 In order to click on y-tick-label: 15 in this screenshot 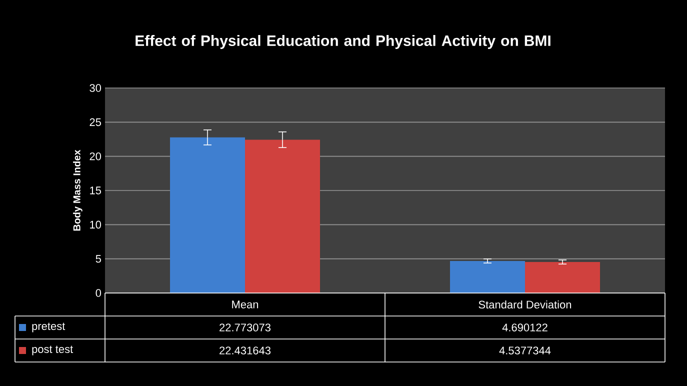, I will do `click(95, 190)`.